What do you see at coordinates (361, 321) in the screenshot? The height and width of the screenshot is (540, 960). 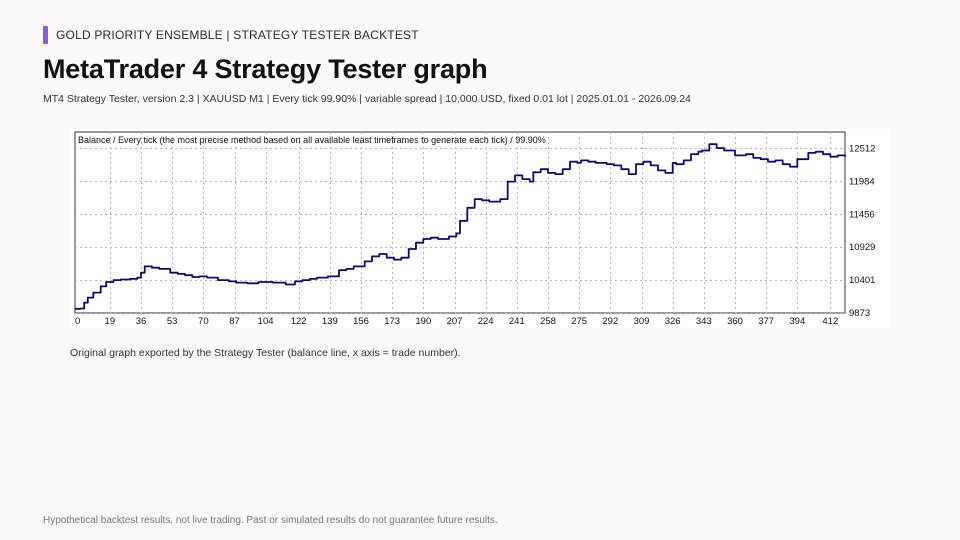 I see `x-tick-label: 156` at bounding box center [361, 321].